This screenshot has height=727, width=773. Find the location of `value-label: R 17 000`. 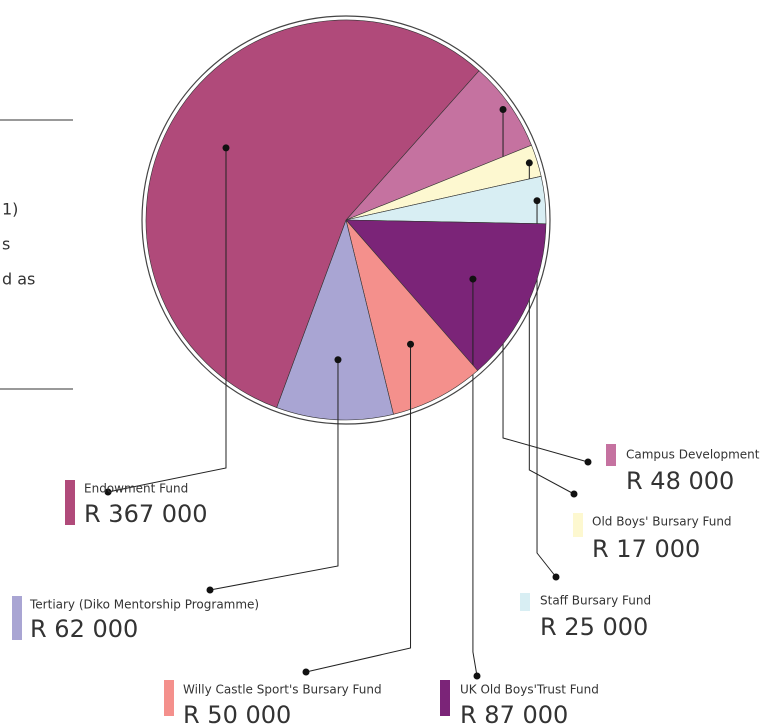

value-label: R 17 000 is located at coordinates (646, 549).